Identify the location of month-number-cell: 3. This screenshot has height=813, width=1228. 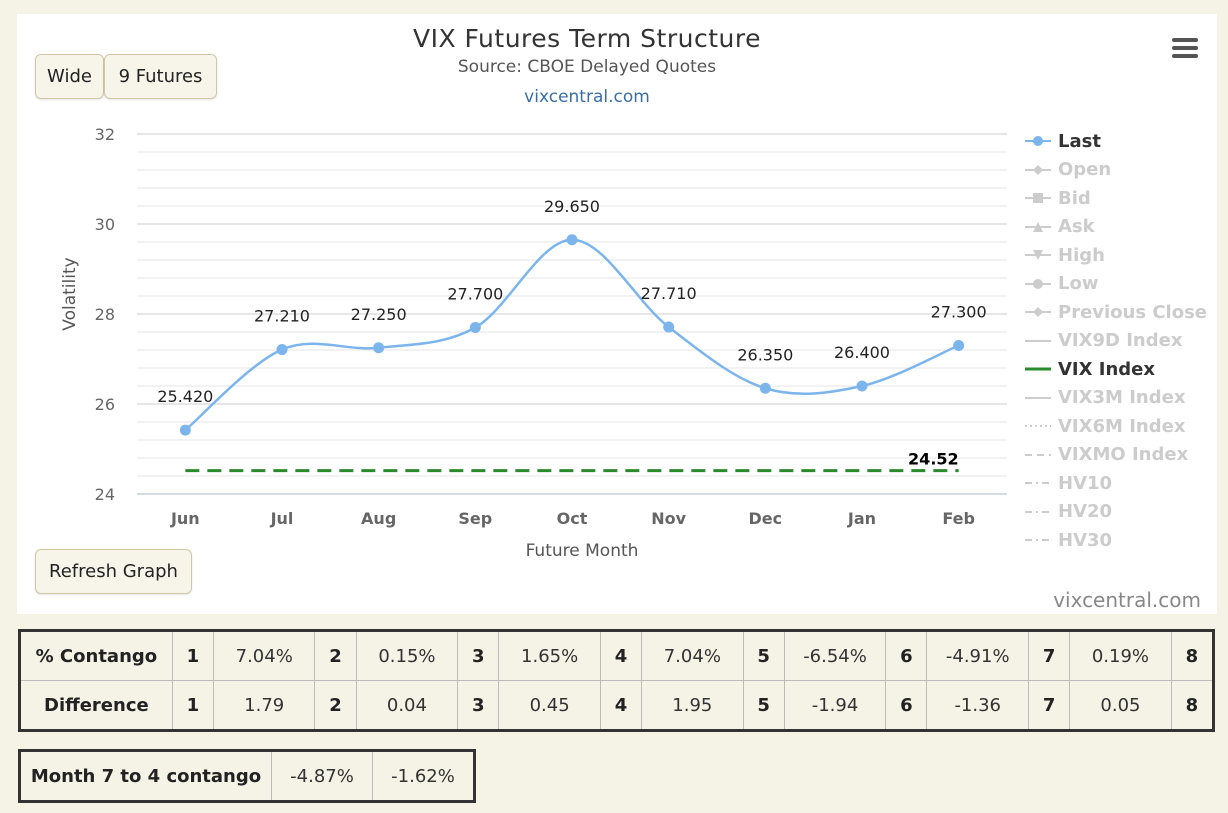
(478, 705).